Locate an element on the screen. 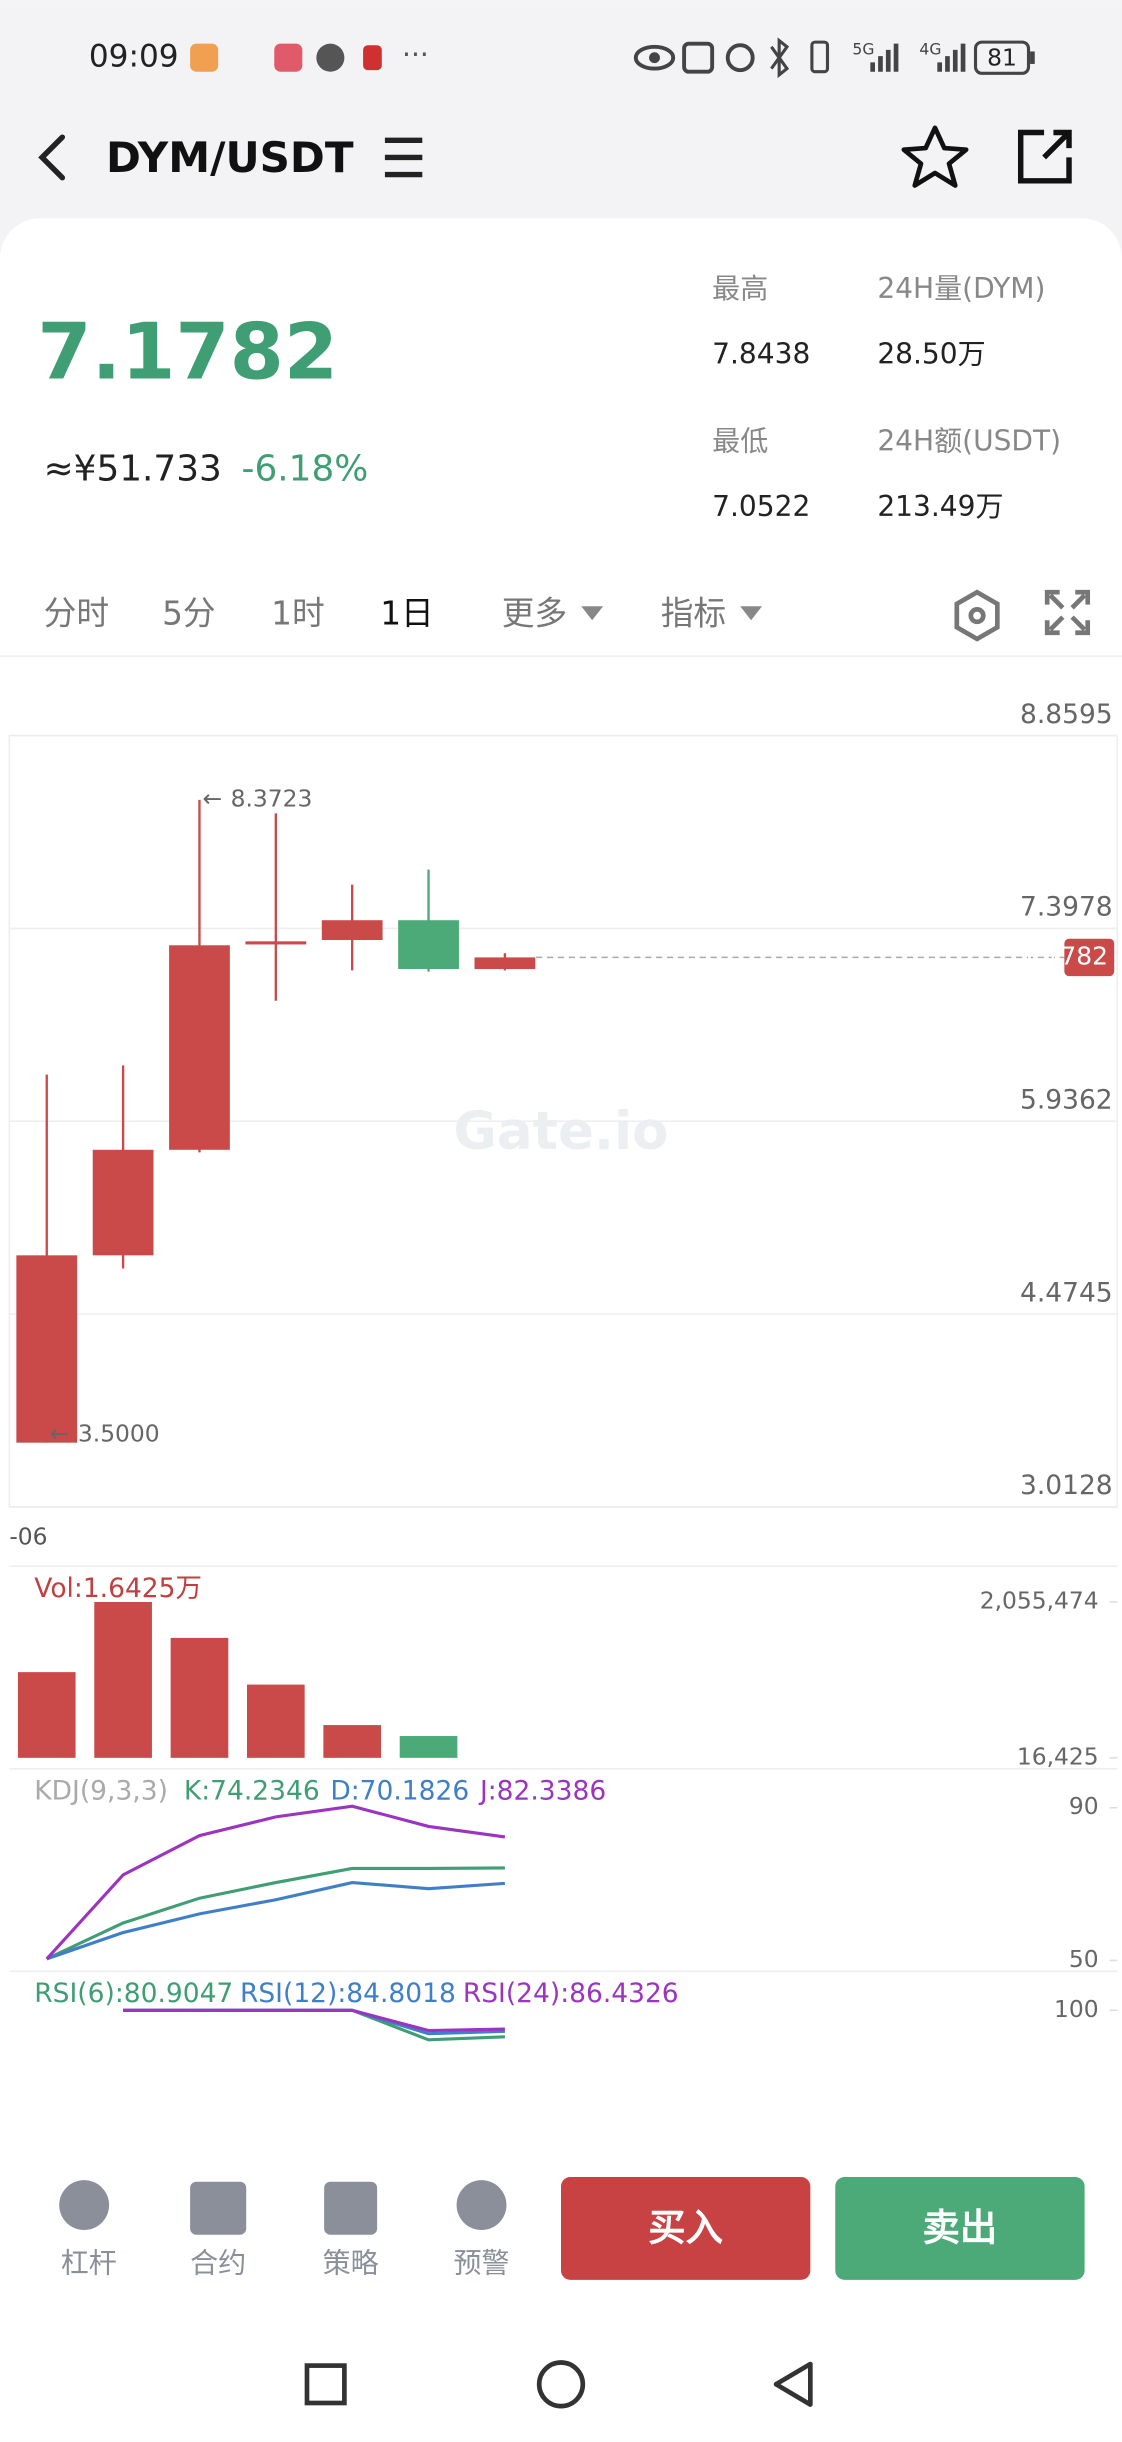 This screenshot has height=2442, width=1122. stat-label: 24H量(DYM) is located at coordinates (961, 288).